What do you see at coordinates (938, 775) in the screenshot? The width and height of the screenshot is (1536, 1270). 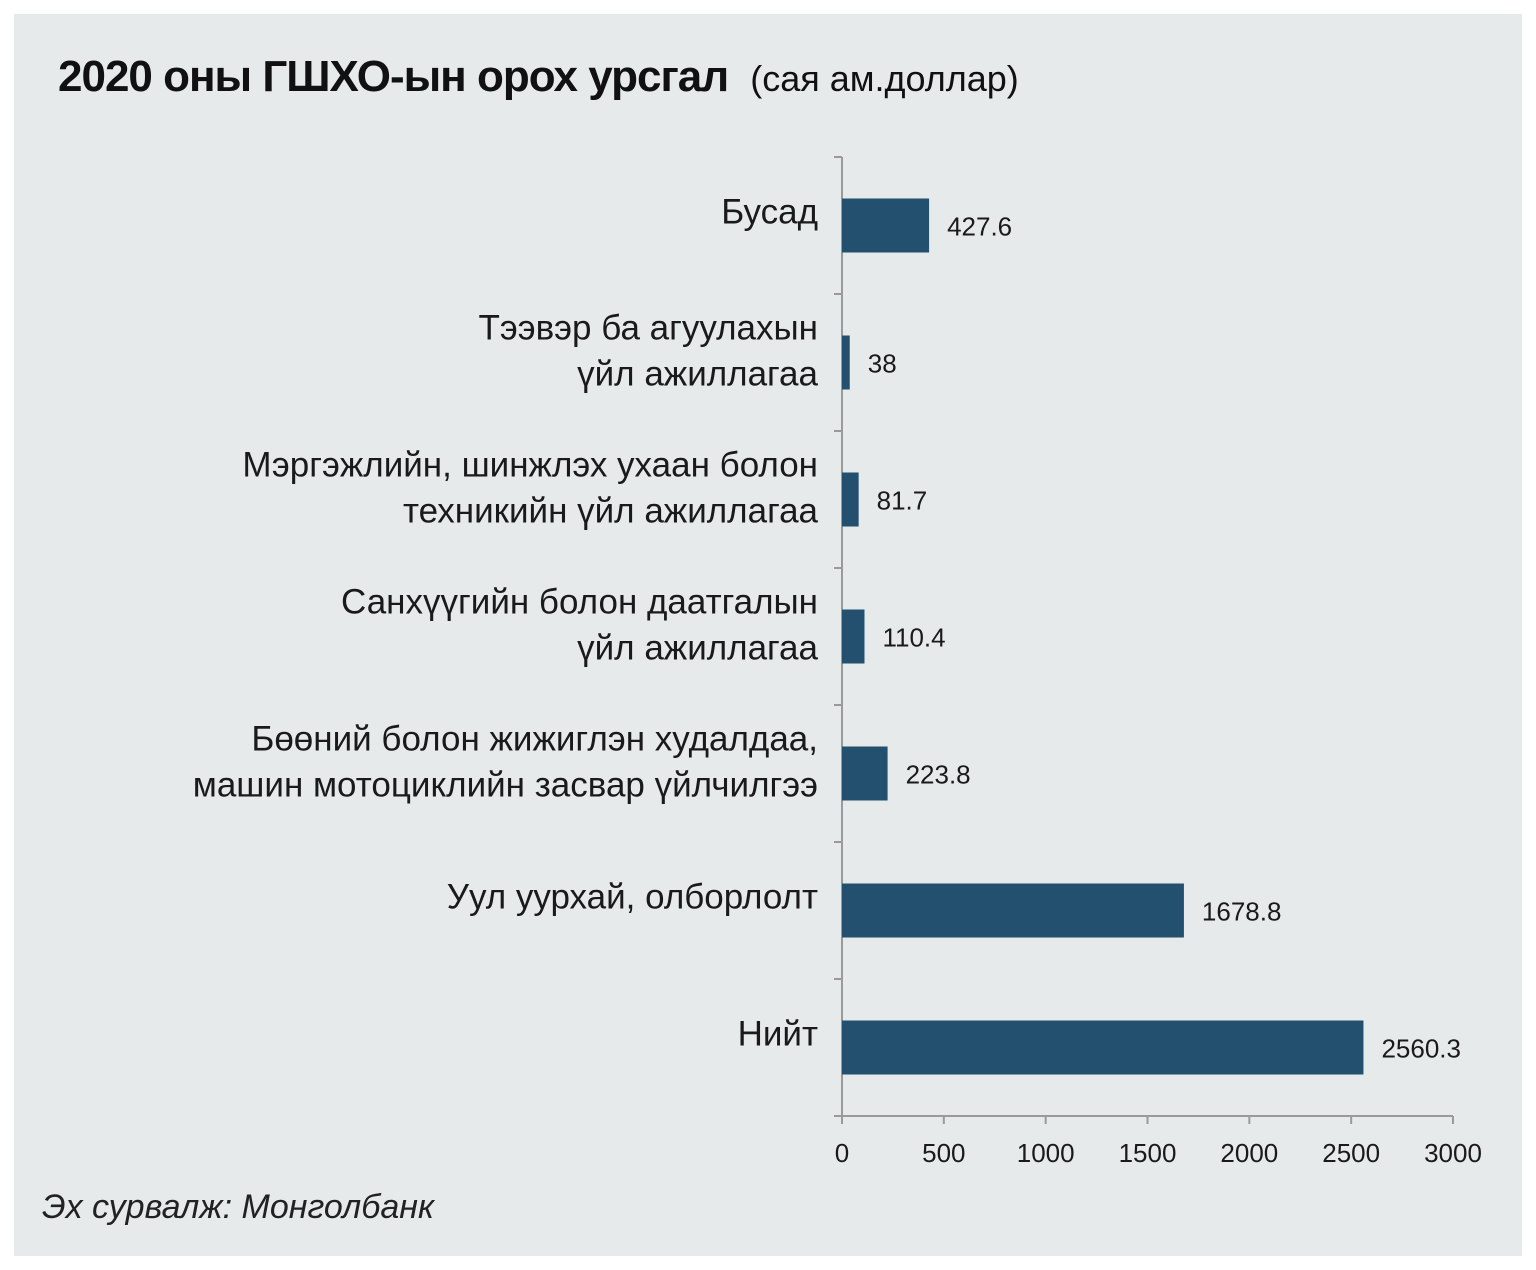 I see `value-label: 223.8` at bounding box center [938, 775].